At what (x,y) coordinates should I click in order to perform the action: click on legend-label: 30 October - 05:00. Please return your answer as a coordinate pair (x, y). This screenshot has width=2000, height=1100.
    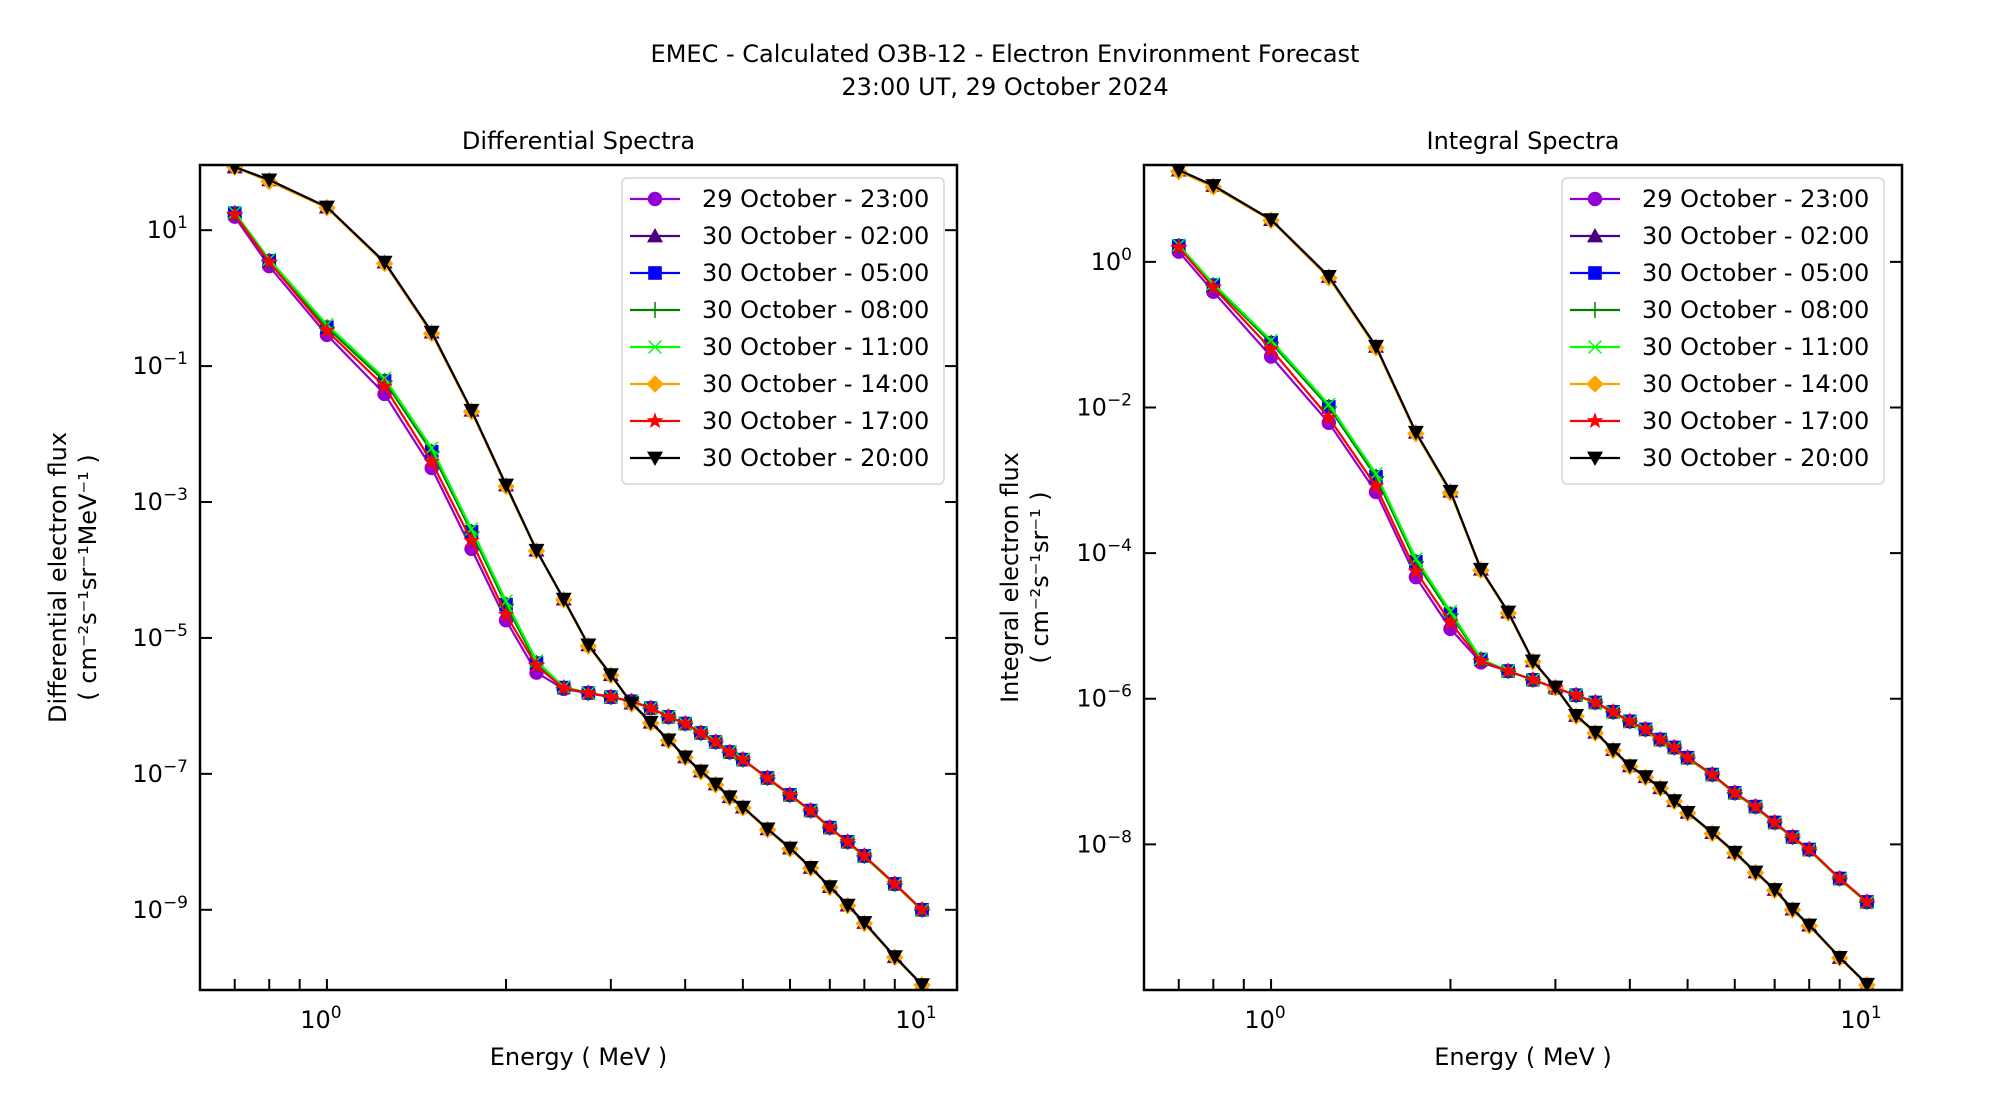
    Looking at the image, I should click on (1755, 273).